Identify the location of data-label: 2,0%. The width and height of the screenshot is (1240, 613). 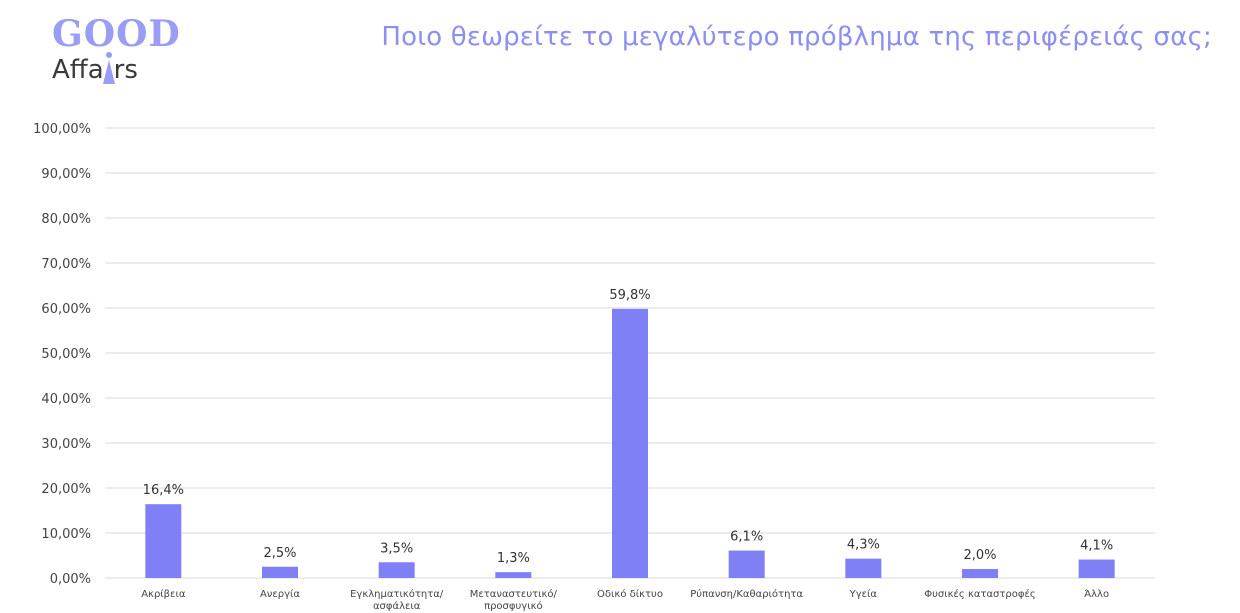
(979, 555).